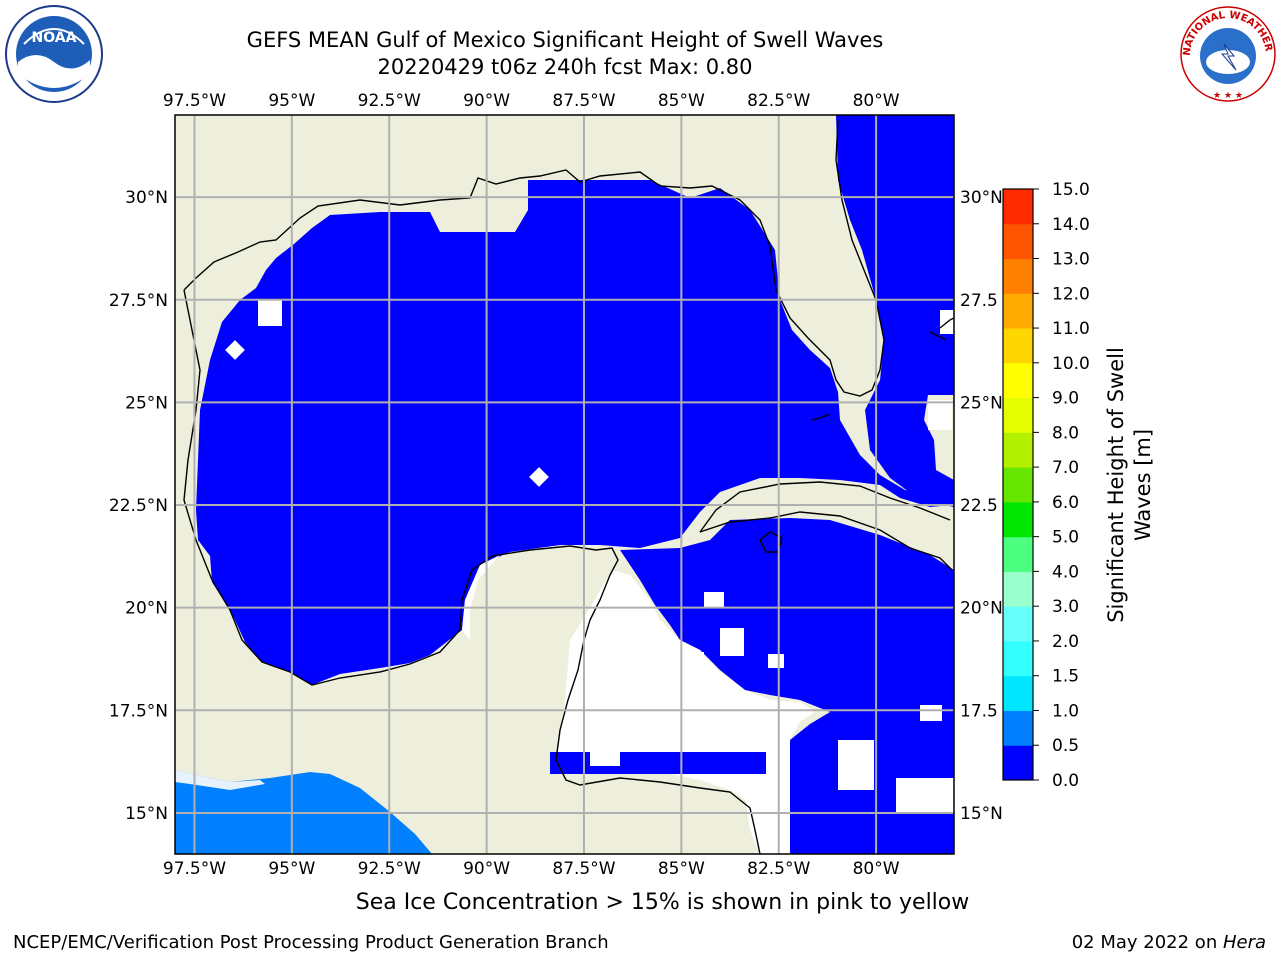 The image size is (1280, 960). I want to click on colorbar-tick-label: 10.0, so click(1071, 364).